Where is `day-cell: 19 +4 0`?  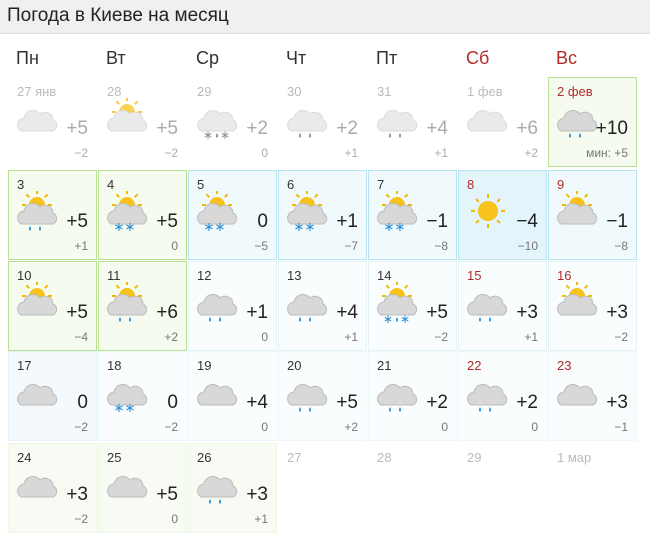
day-cell: 19 +4 0 is located at coordinates (232, 396).